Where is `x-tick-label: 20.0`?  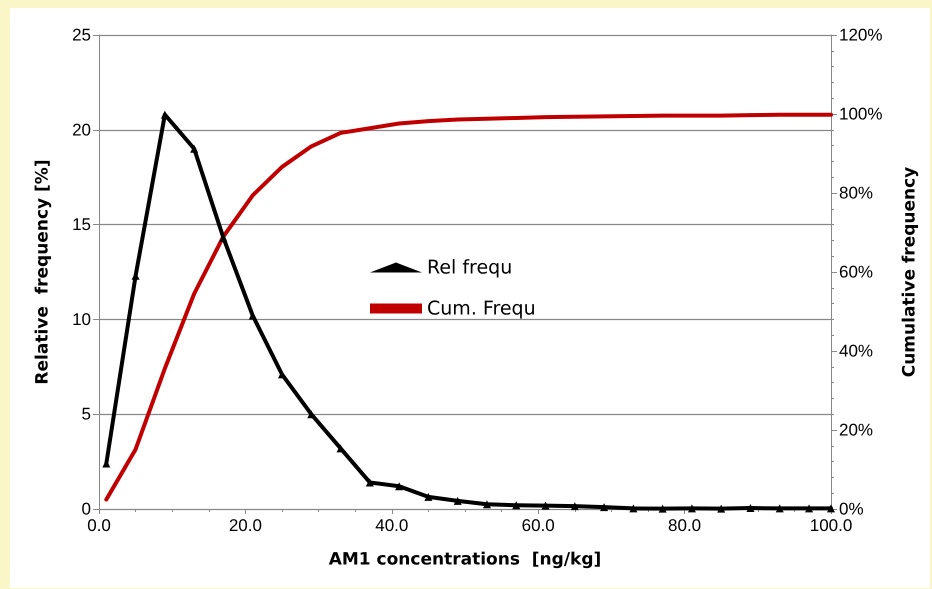 x-tick-label: 20.0 is located at coordinates (245, 525).